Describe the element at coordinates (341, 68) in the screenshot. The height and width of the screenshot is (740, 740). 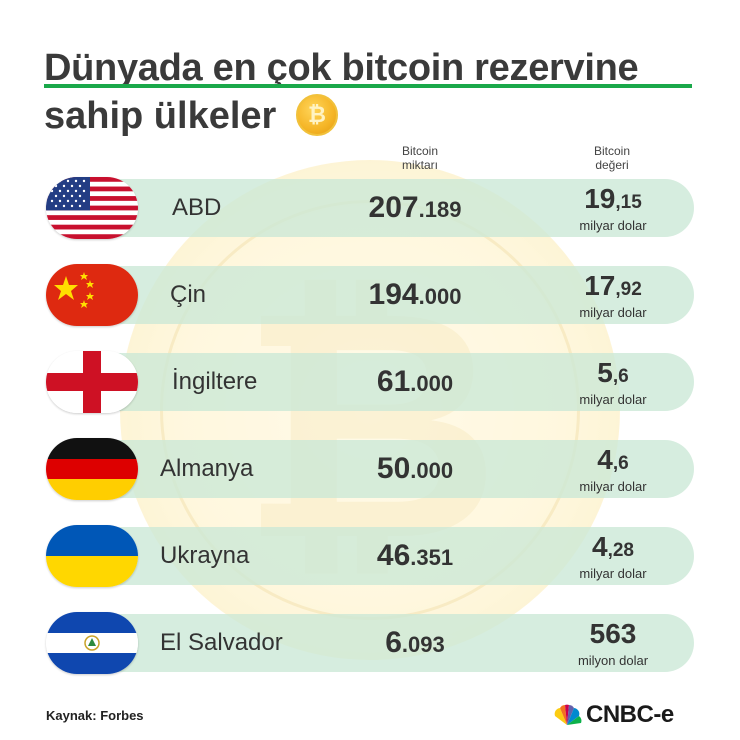
I see `page-title-line1: Dünyada en çok bitcoin rezervine` at that location.